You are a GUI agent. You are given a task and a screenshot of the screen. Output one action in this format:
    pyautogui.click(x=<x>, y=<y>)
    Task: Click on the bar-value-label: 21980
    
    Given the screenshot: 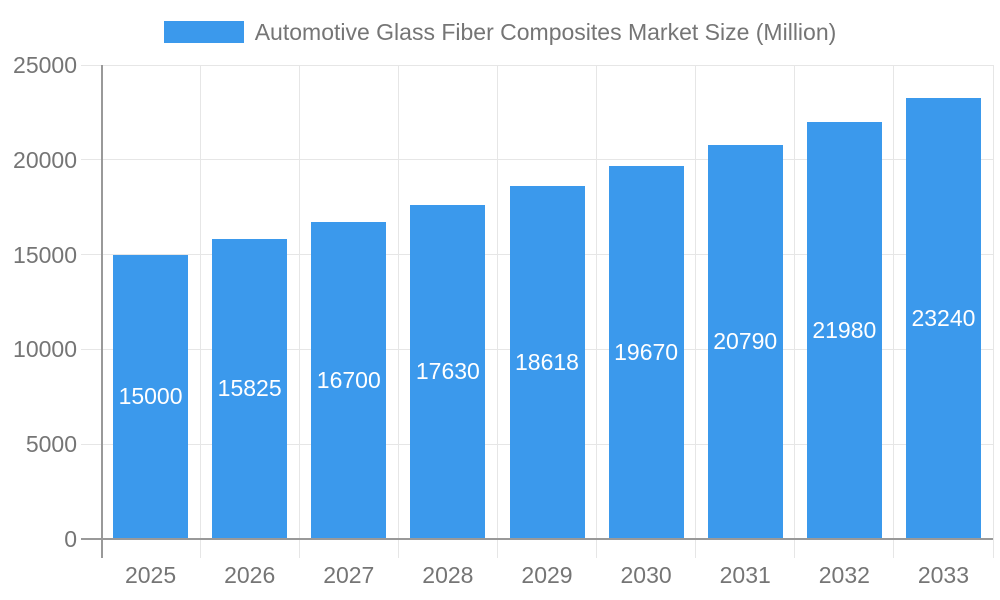 What is the action you would take?
    pyautogui.click(x=844, y=330)
    